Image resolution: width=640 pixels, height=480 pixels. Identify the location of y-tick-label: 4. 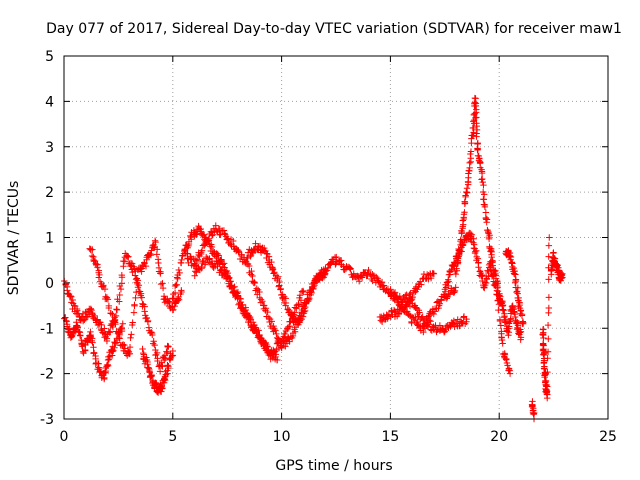
(49, 102).